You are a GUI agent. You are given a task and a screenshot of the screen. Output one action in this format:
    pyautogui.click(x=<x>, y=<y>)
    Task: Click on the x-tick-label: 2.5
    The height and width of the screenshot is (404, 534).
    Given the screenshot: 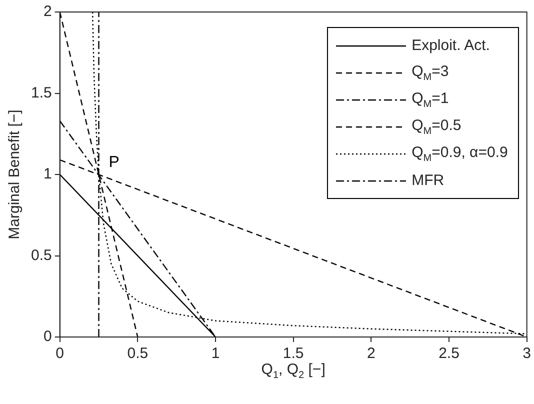 What is the action you would take?
    pyautogui.click(x=449, y=353)
    